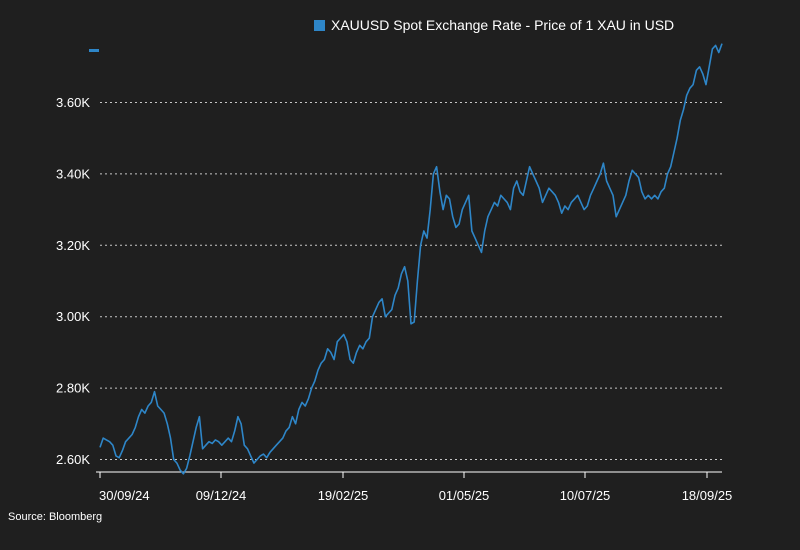 This screenshot has width=800, height=550. I want to click on last-value-marker, so click(94, 50).